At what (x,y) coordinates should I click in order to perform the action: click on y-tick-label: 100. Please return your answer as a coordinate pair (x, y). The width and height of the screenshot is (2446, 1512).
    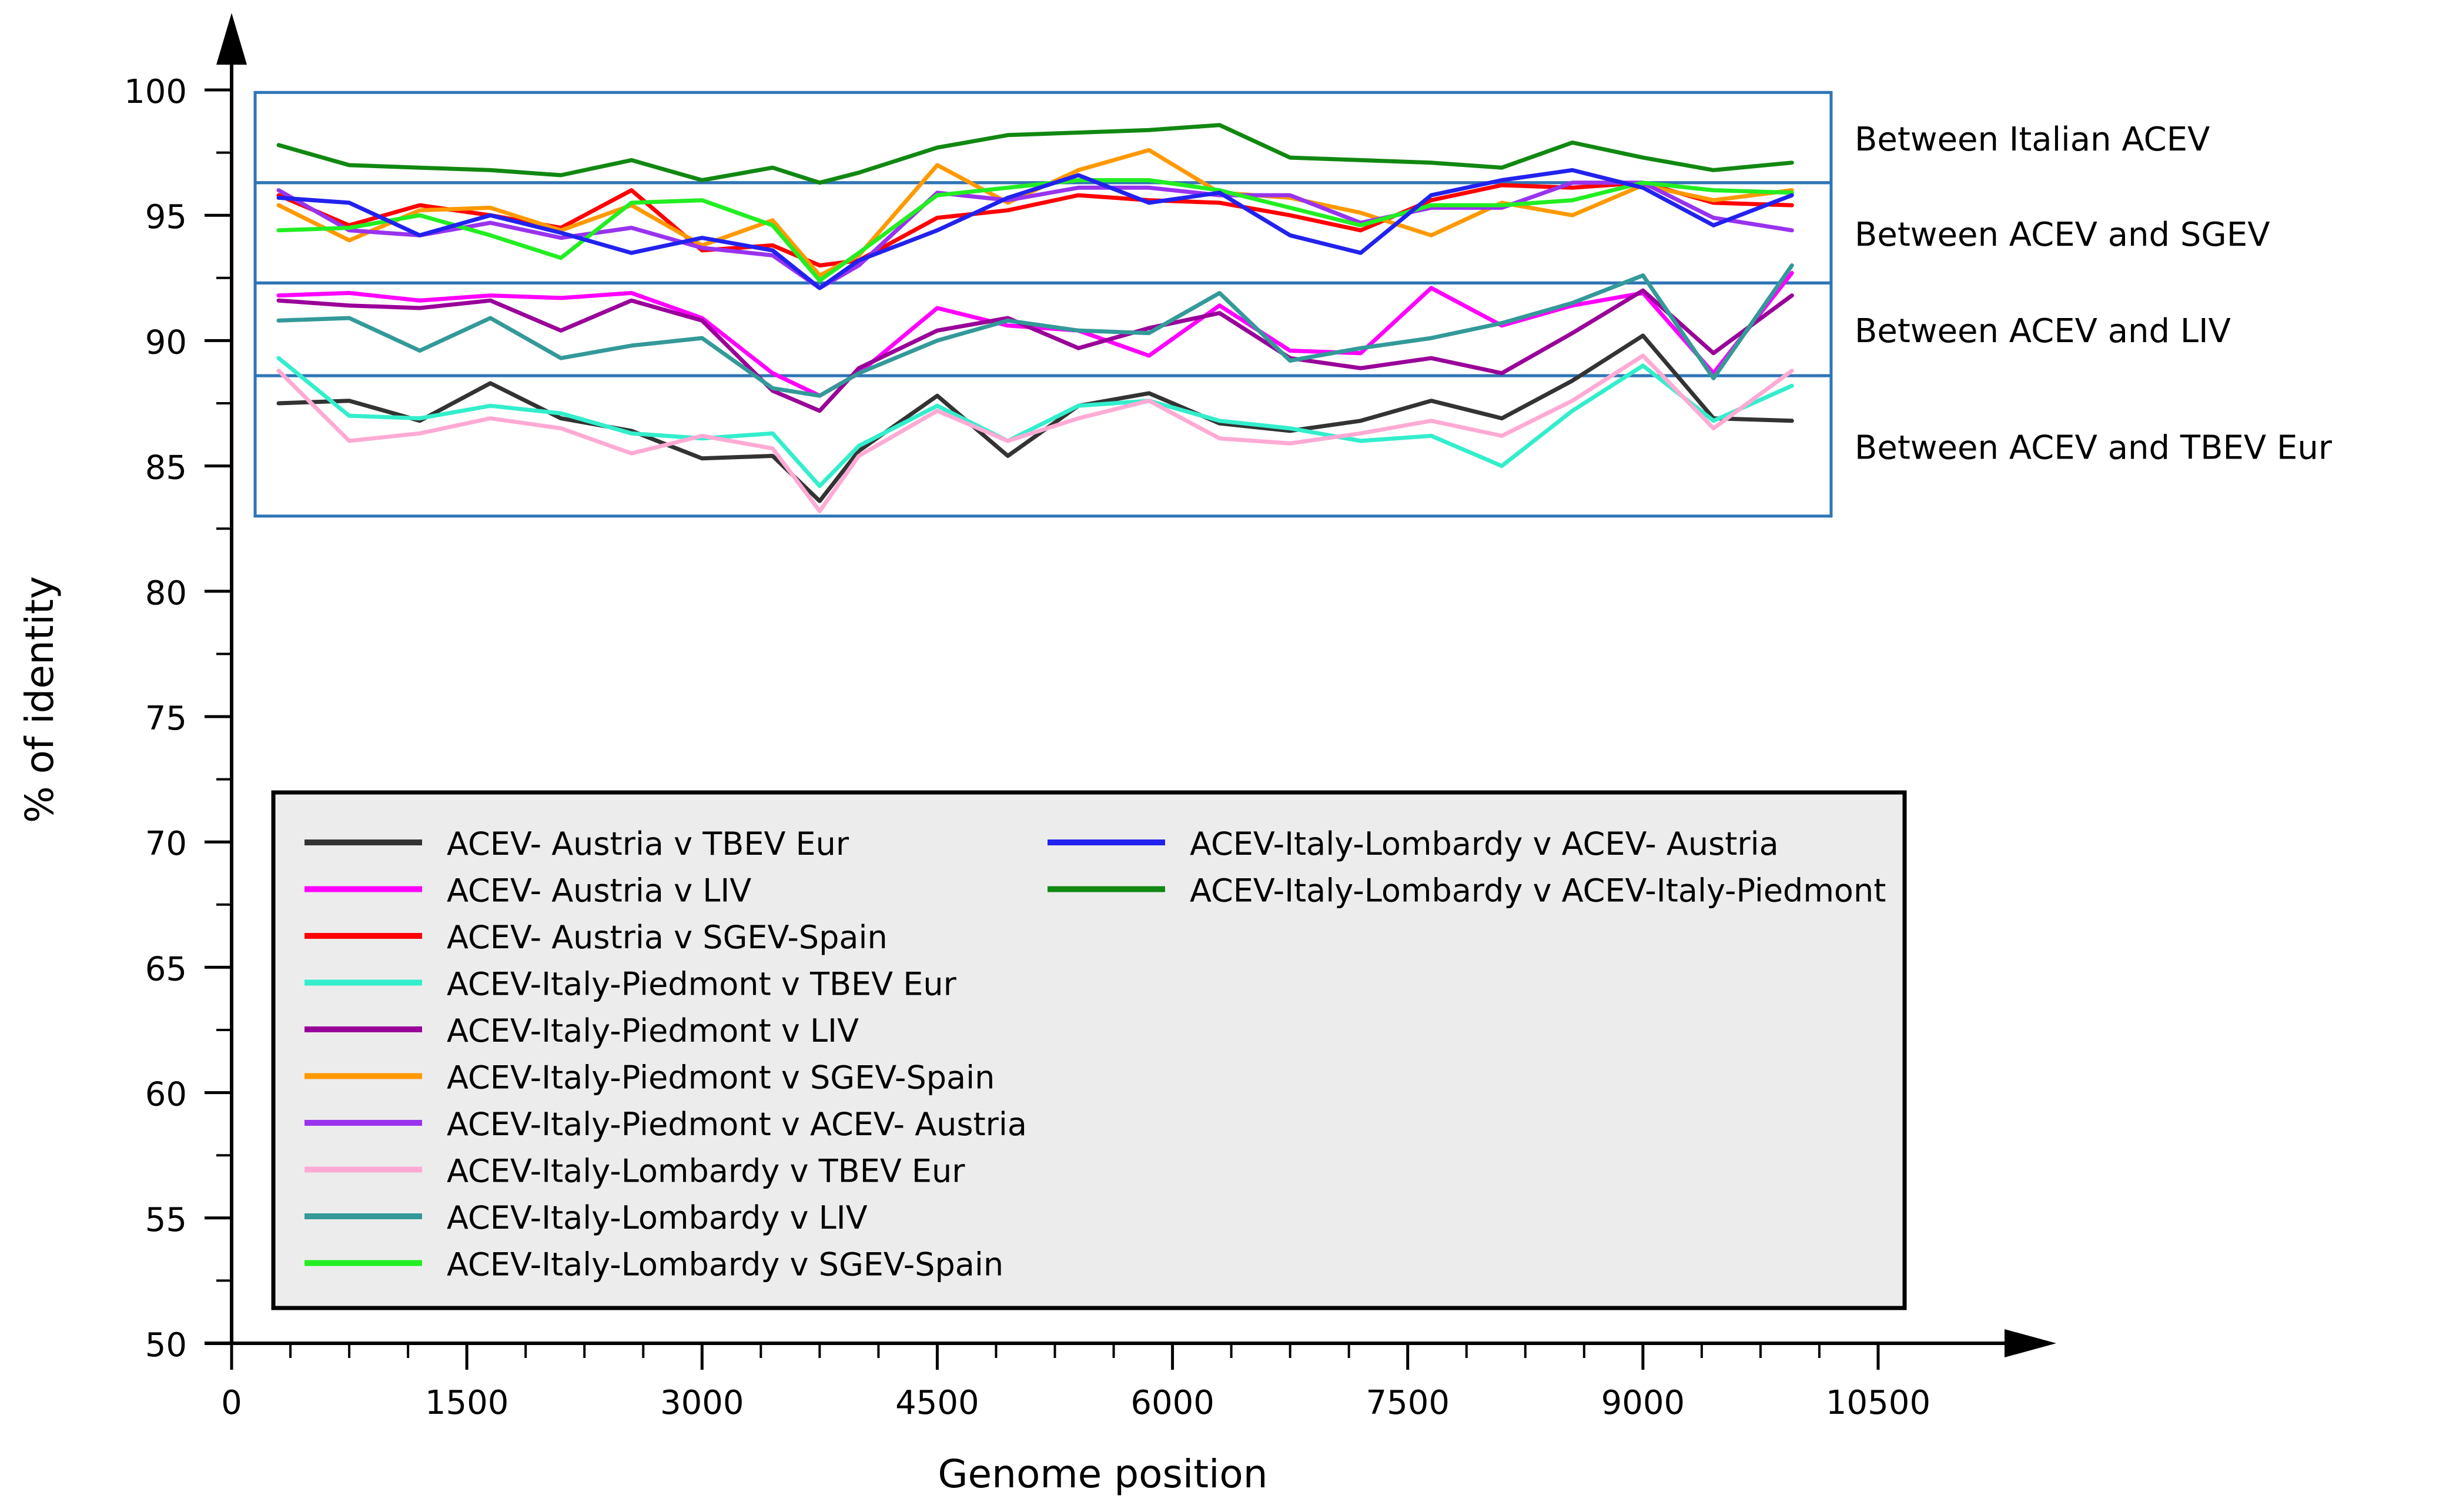
    Looking at the image, I should click on (155, 92).